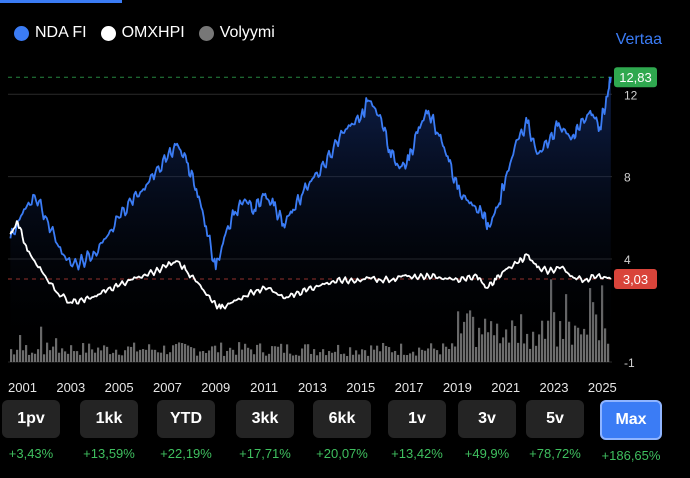  I want to click on period-change-6kk: +20,07%, so click(342, 453).